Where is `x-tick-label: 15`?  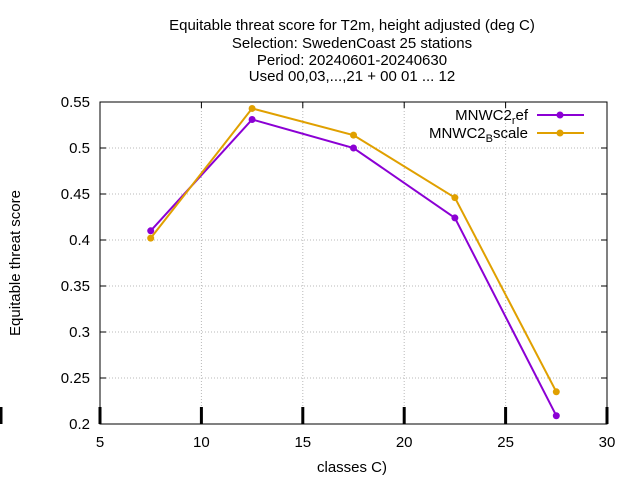
x-tick-label: 15 is located at coordinates (302, 442).